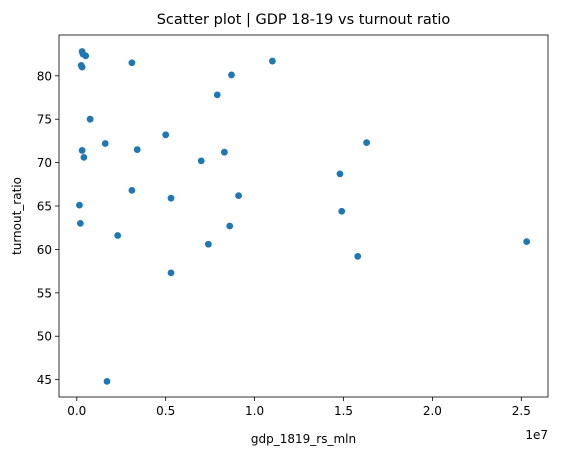 The width and height of the screenshot is (563, 455). Describe the element at coordinates (165, 411) in the screenshot. I see `x-tick-label: 0.5` at that location.